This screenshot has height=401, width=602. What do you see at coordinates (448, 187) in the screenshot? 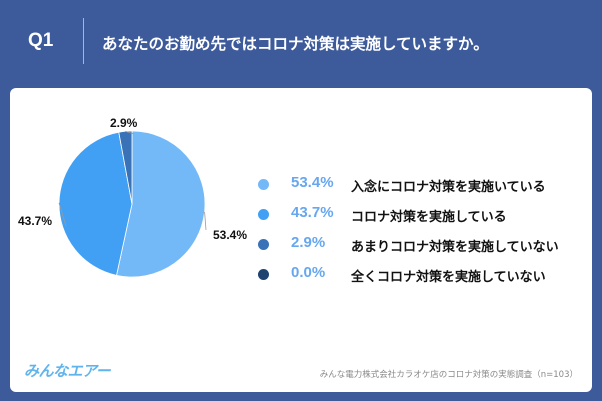
I see `legend-label: 入念にコロナ対策を実施いている` at bounding box center [448, 187].